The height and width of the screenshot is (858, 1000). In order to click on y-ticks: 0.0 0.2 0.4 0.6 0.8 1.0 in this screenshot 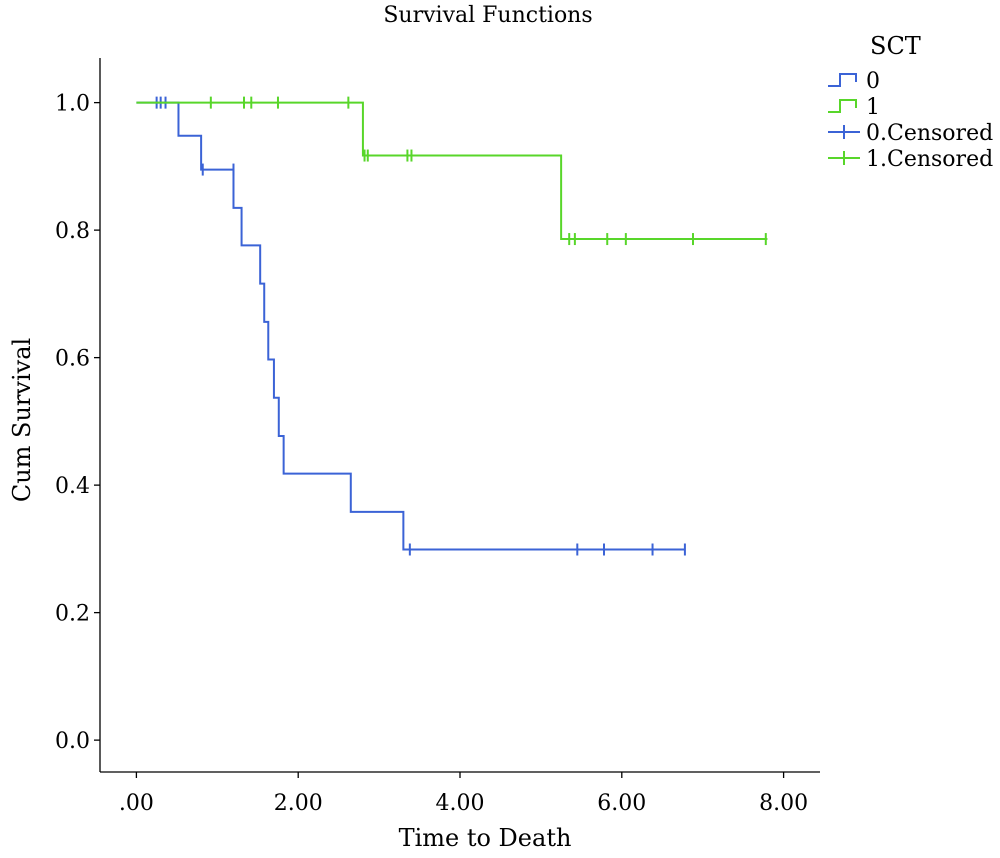, I will do `click(77, 423)`.